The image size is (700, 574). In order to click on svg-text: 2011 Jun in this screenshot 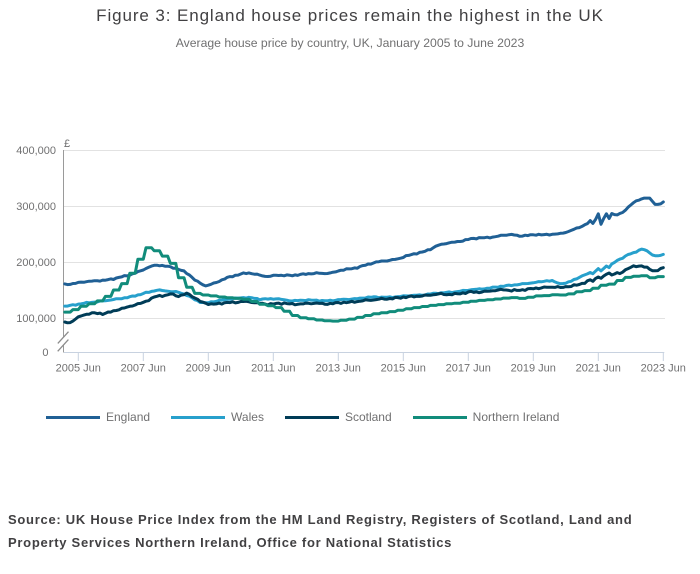, I will do `click(273, 369)`.